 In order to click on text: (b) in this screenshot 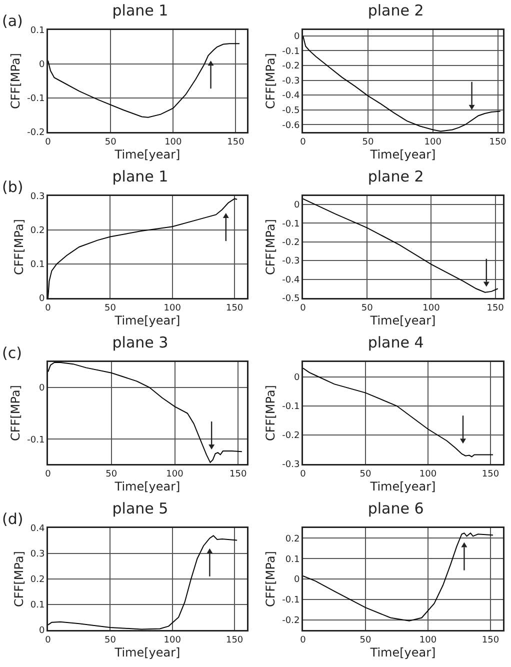, I will do `click(13, 187)`.